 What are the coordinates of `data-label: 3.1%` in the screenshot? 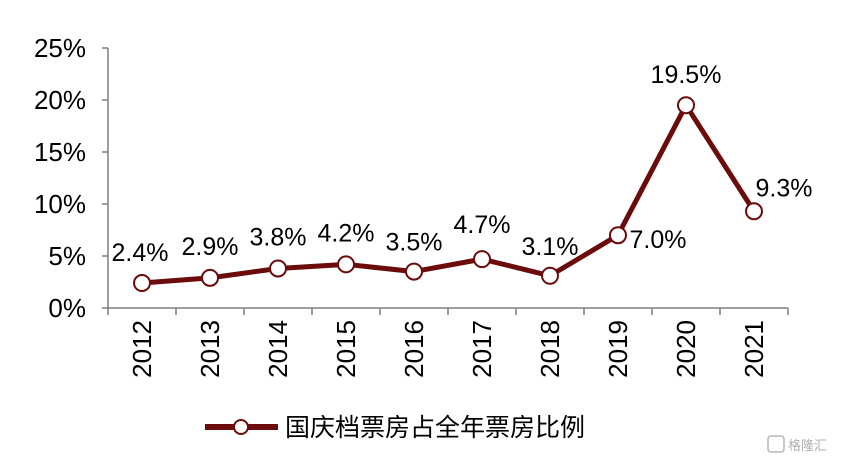 It's located at (550, 247).